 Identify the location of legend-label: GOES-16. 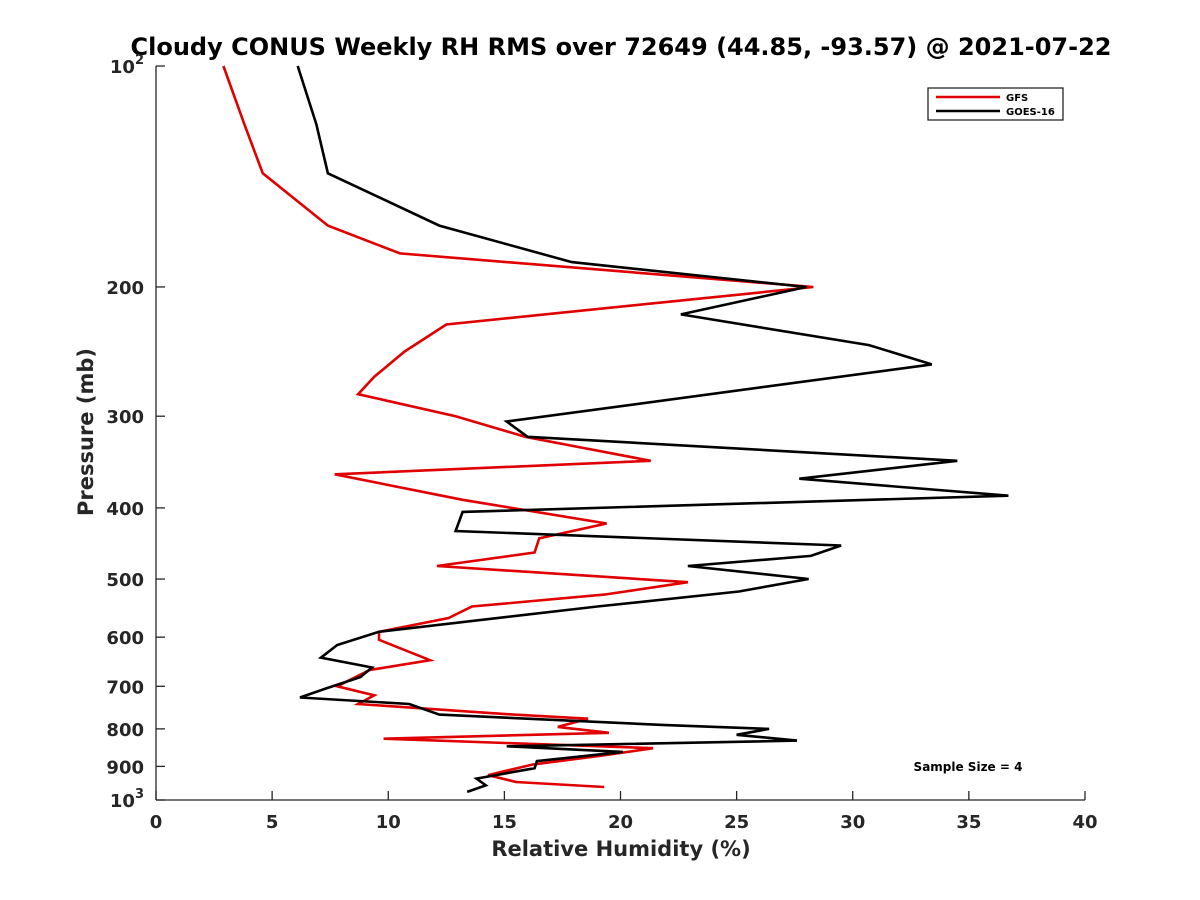
(1030, 112).